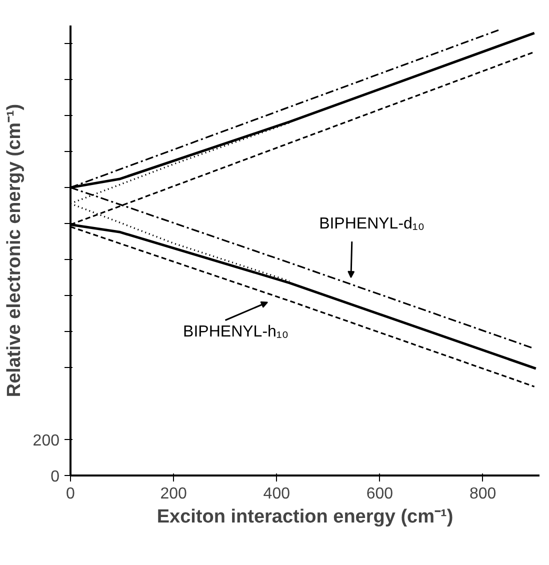 The height and width of the screenshot is (565, 549). I want to click on x-tick-label: 800, so click(482, 494).